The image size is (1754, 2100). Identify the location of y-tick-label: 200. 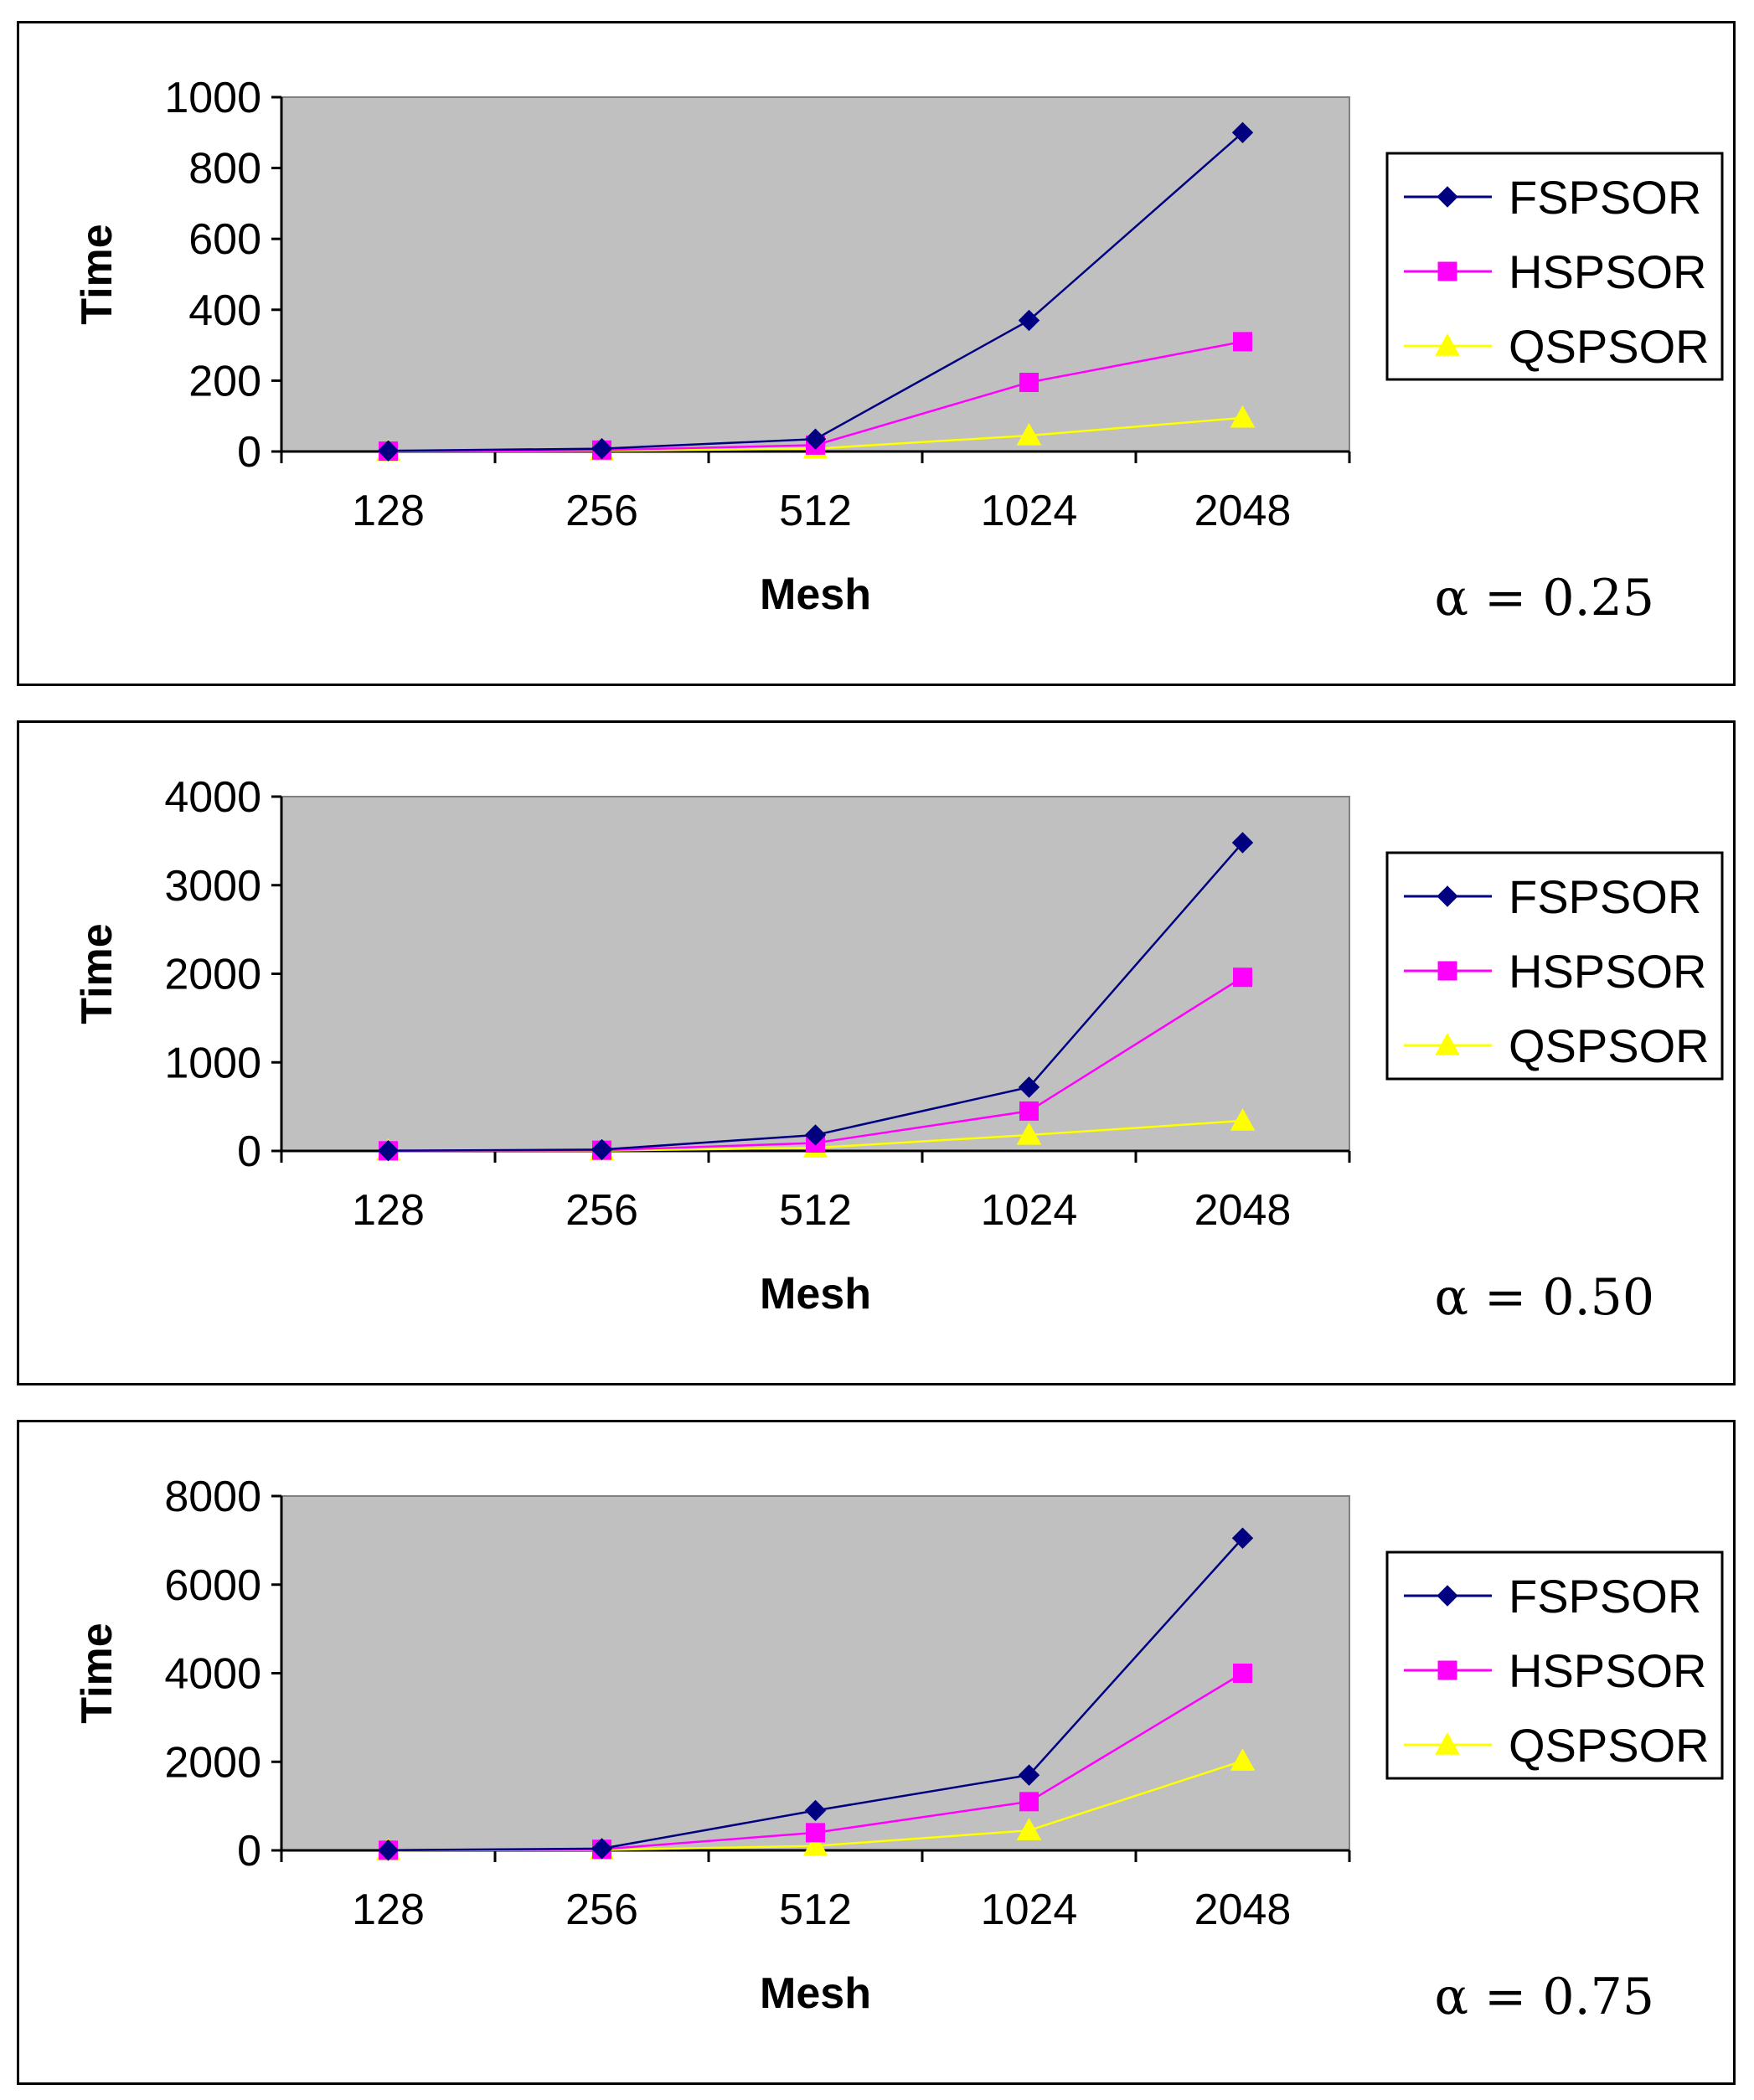
(225, 381).